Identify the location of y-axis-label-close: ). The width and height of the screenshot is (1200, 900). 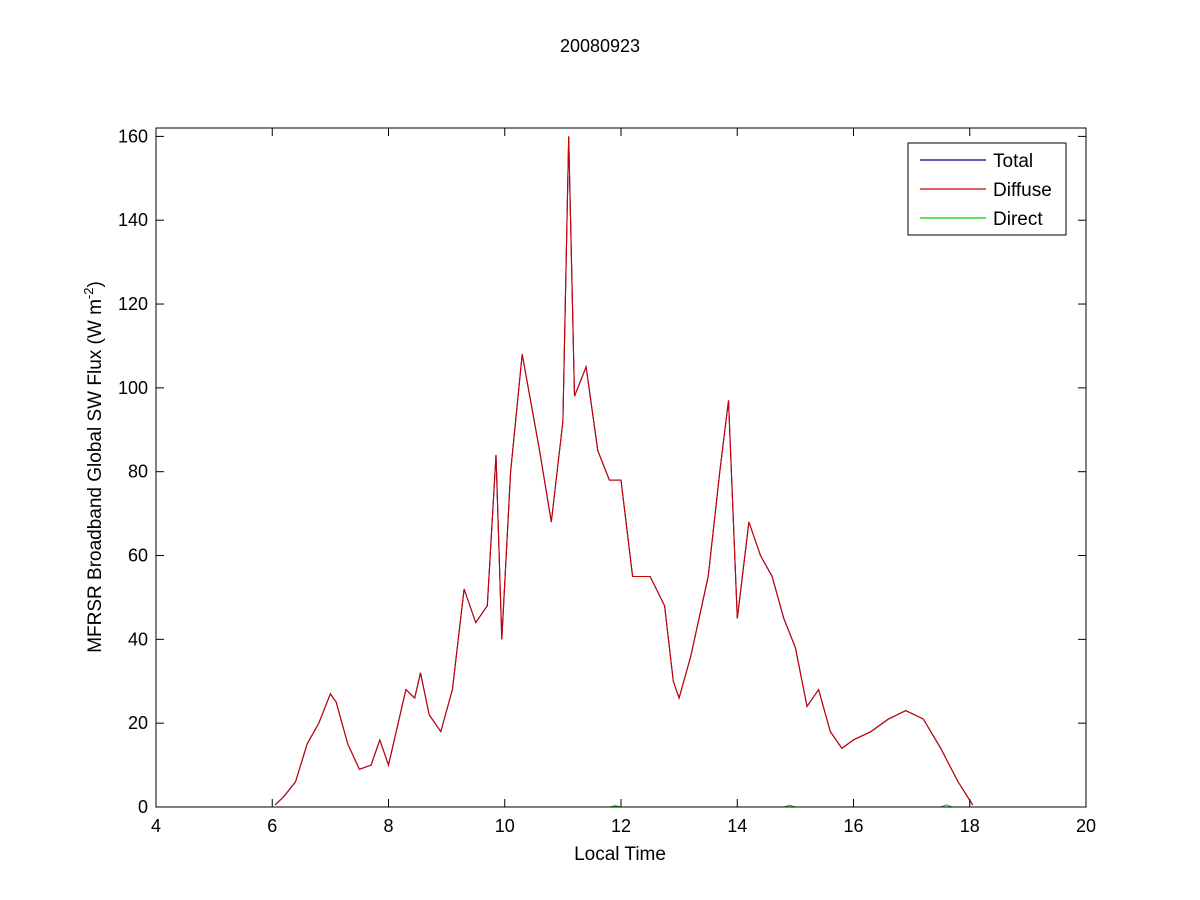
(95, 284).